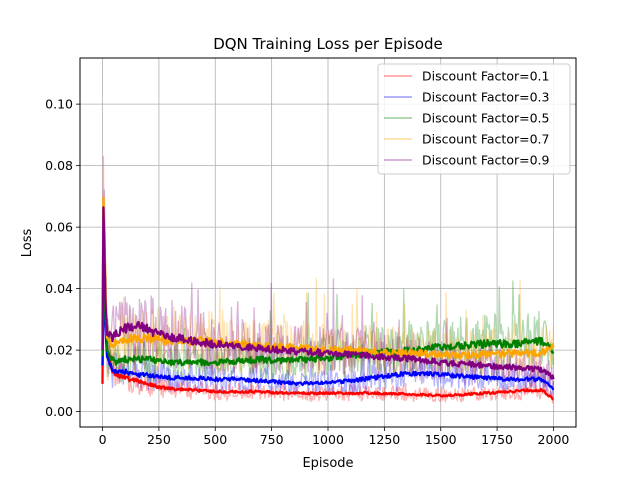  What do you see at coordinates (272, 439) in the screenshot?
I see `x-tick-label: 750` at bounding box center [272, 439].